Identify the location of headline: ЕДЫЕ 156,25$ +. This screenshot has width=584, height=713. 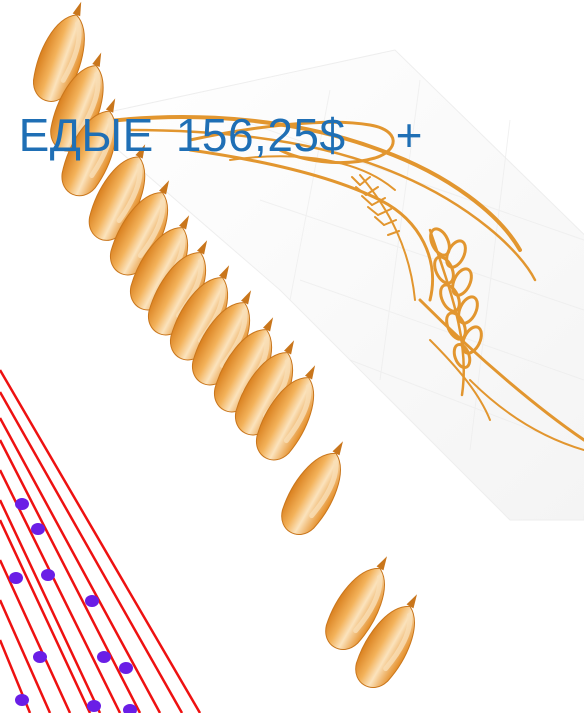
(211, 108).